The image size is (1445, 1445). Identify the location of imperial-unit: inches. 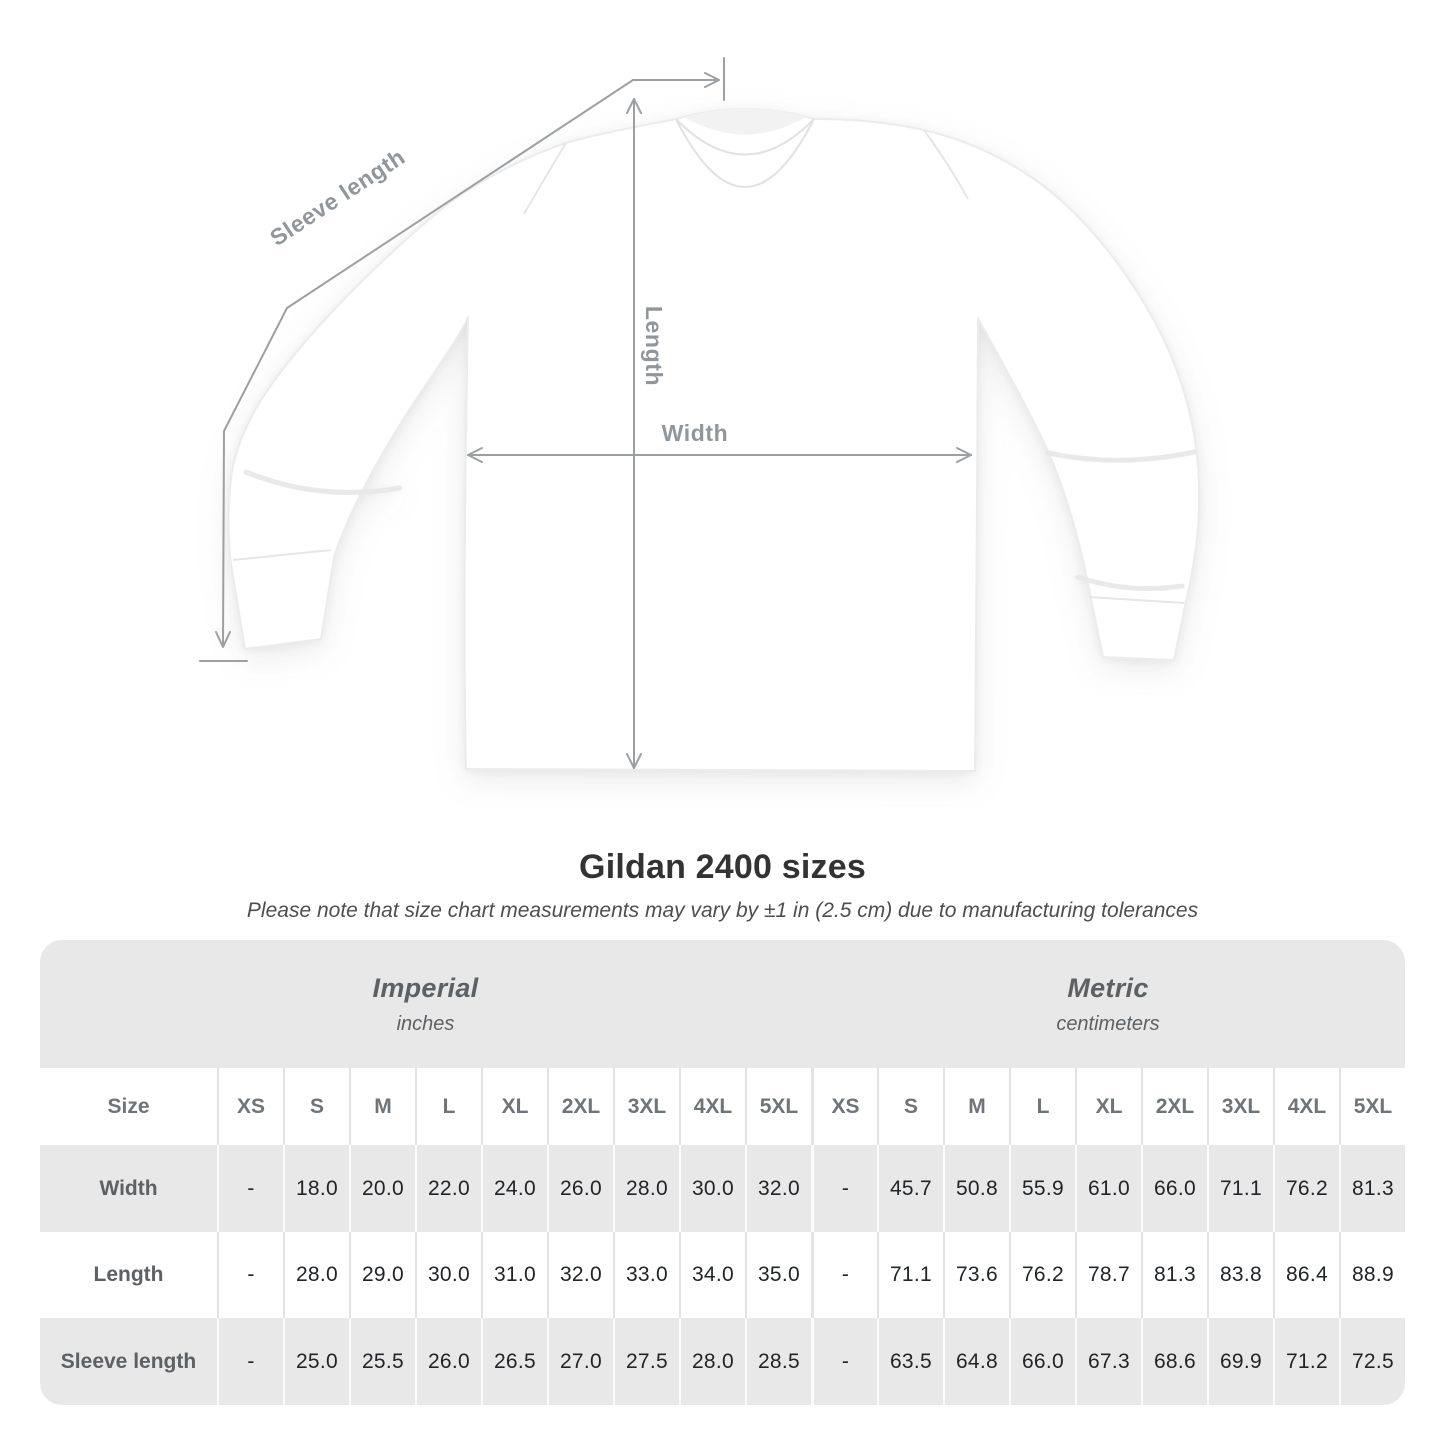
(425, 1023).